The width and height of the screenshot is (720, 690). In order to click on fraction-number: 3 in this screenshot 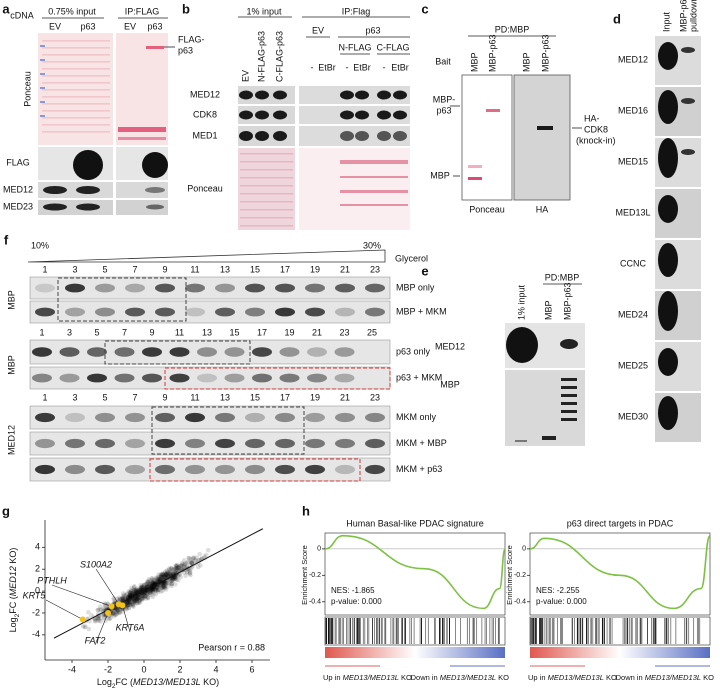, I will do `click(74, 397)`.